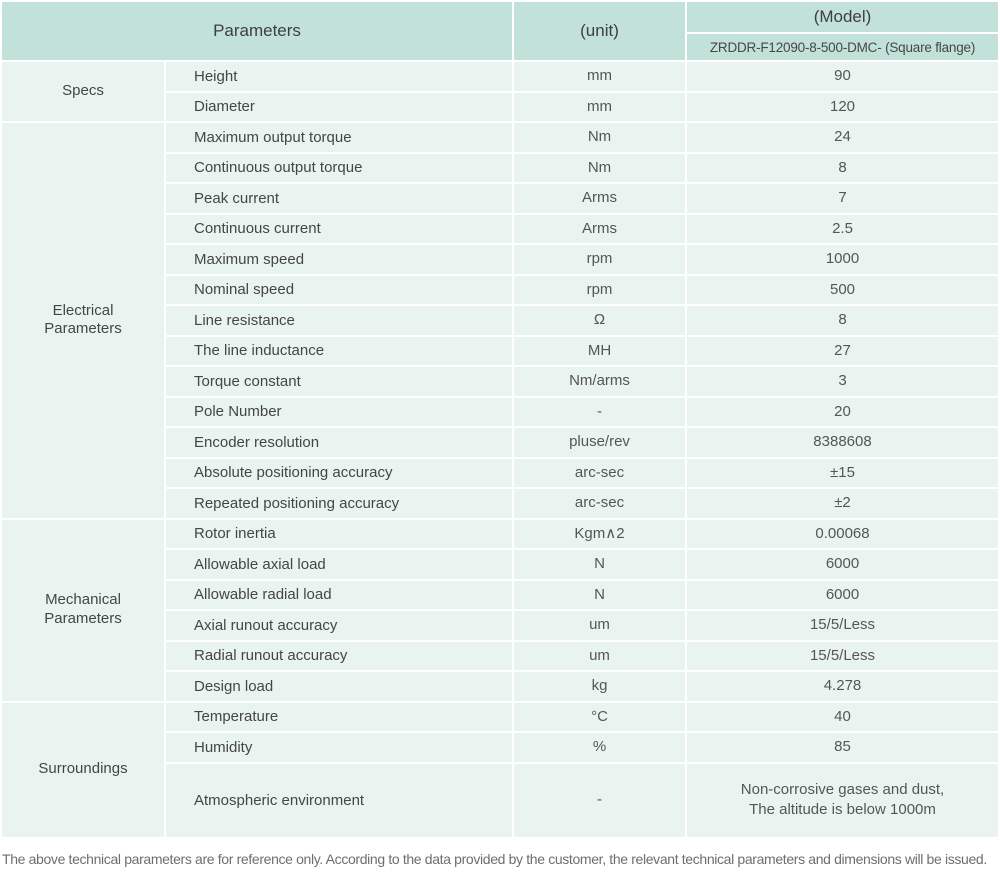 The width and height of the screenshot is (1000, 878). I want to click on table-row: Radial runout accuracy um 15/5/Less, so click(500, 655).